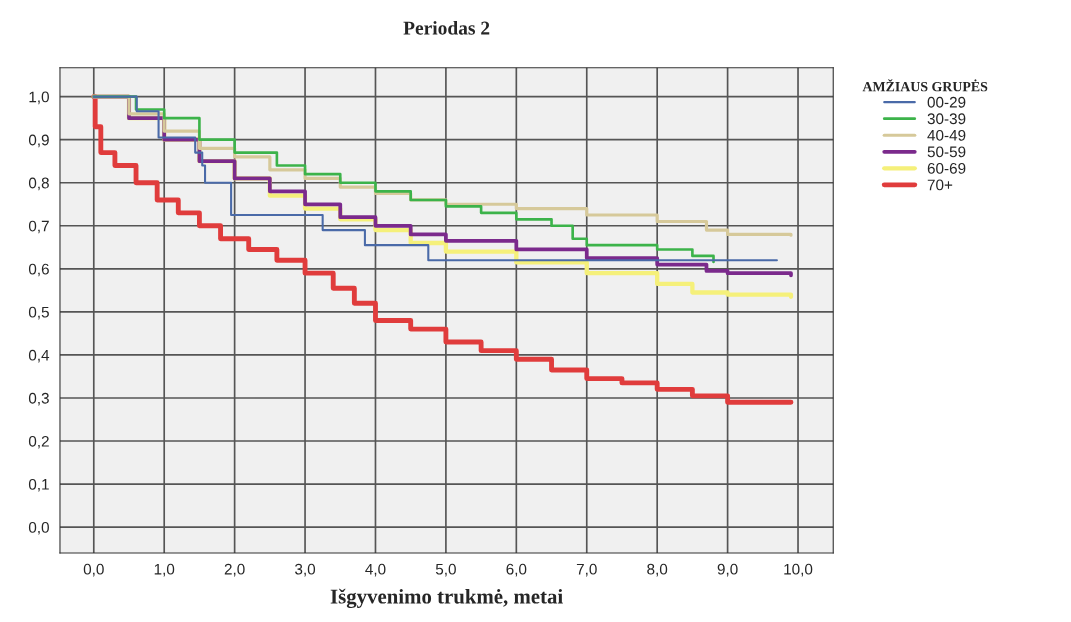 This screenshot has height=622, width=1071. What do you see at coordinates (946, 168) in the screenshot?
I see `legend-label: 60-69` at bounding box center [946, 168].